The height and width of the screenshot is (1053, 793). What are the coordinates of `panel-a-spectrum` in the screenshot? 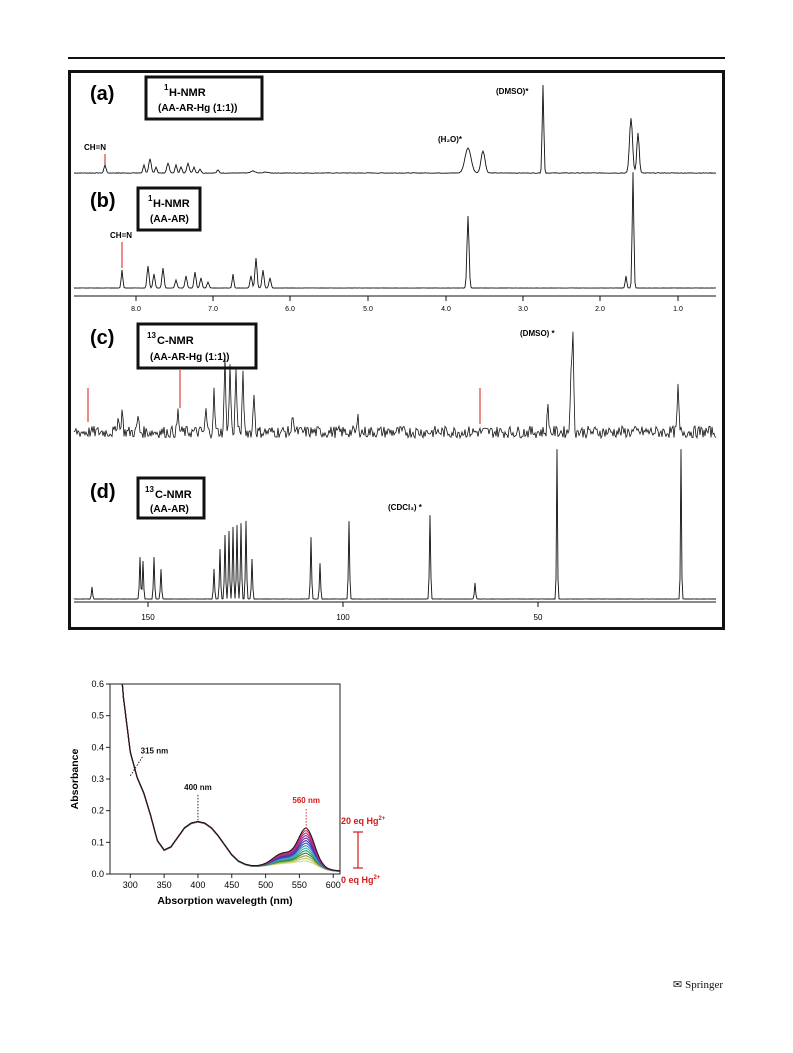 It's located at (395, 129).